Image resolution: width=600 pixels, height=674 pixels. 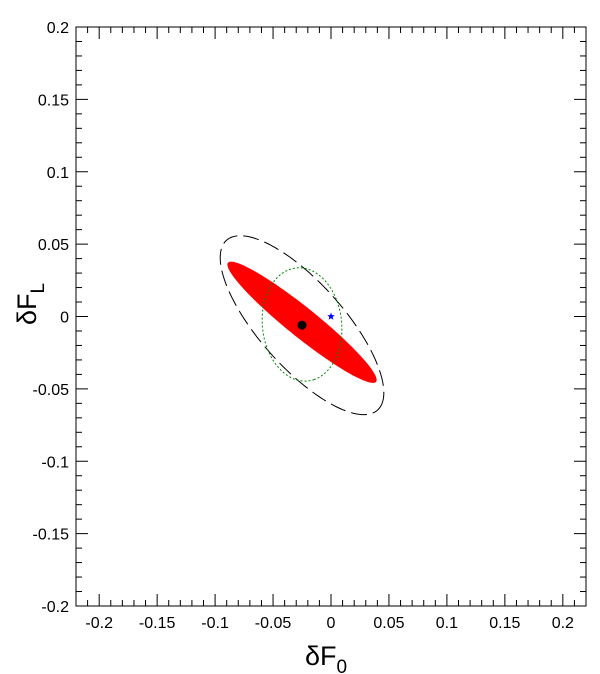 I want to click on y-tick-label: -0.05, so click(x=51, y=390).